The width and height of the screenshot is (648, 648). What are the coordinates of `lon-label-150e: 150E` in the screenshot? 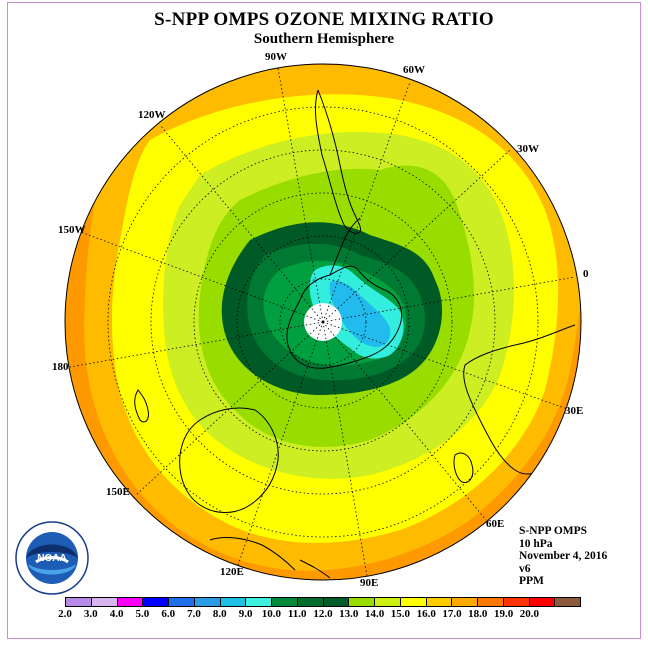 It's located at (118, 492).